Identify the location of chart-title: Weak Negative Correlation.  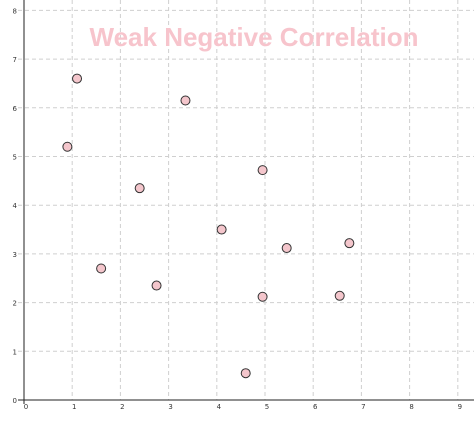
(254, 37).